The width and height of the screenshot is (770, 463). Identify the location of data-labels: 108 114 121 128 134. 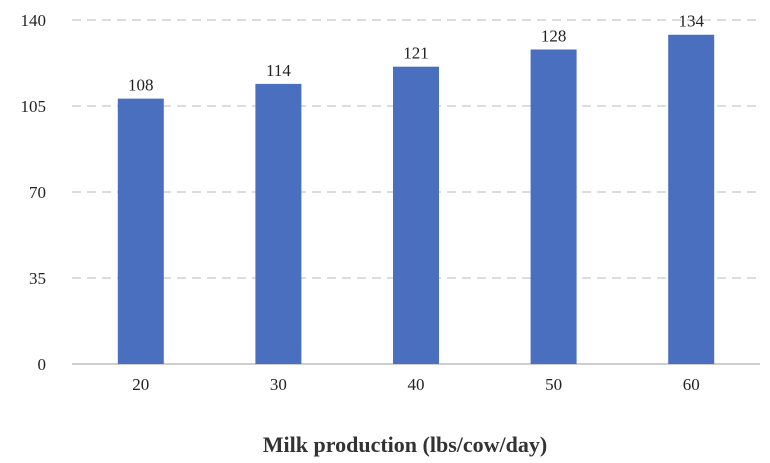
(416, 53).